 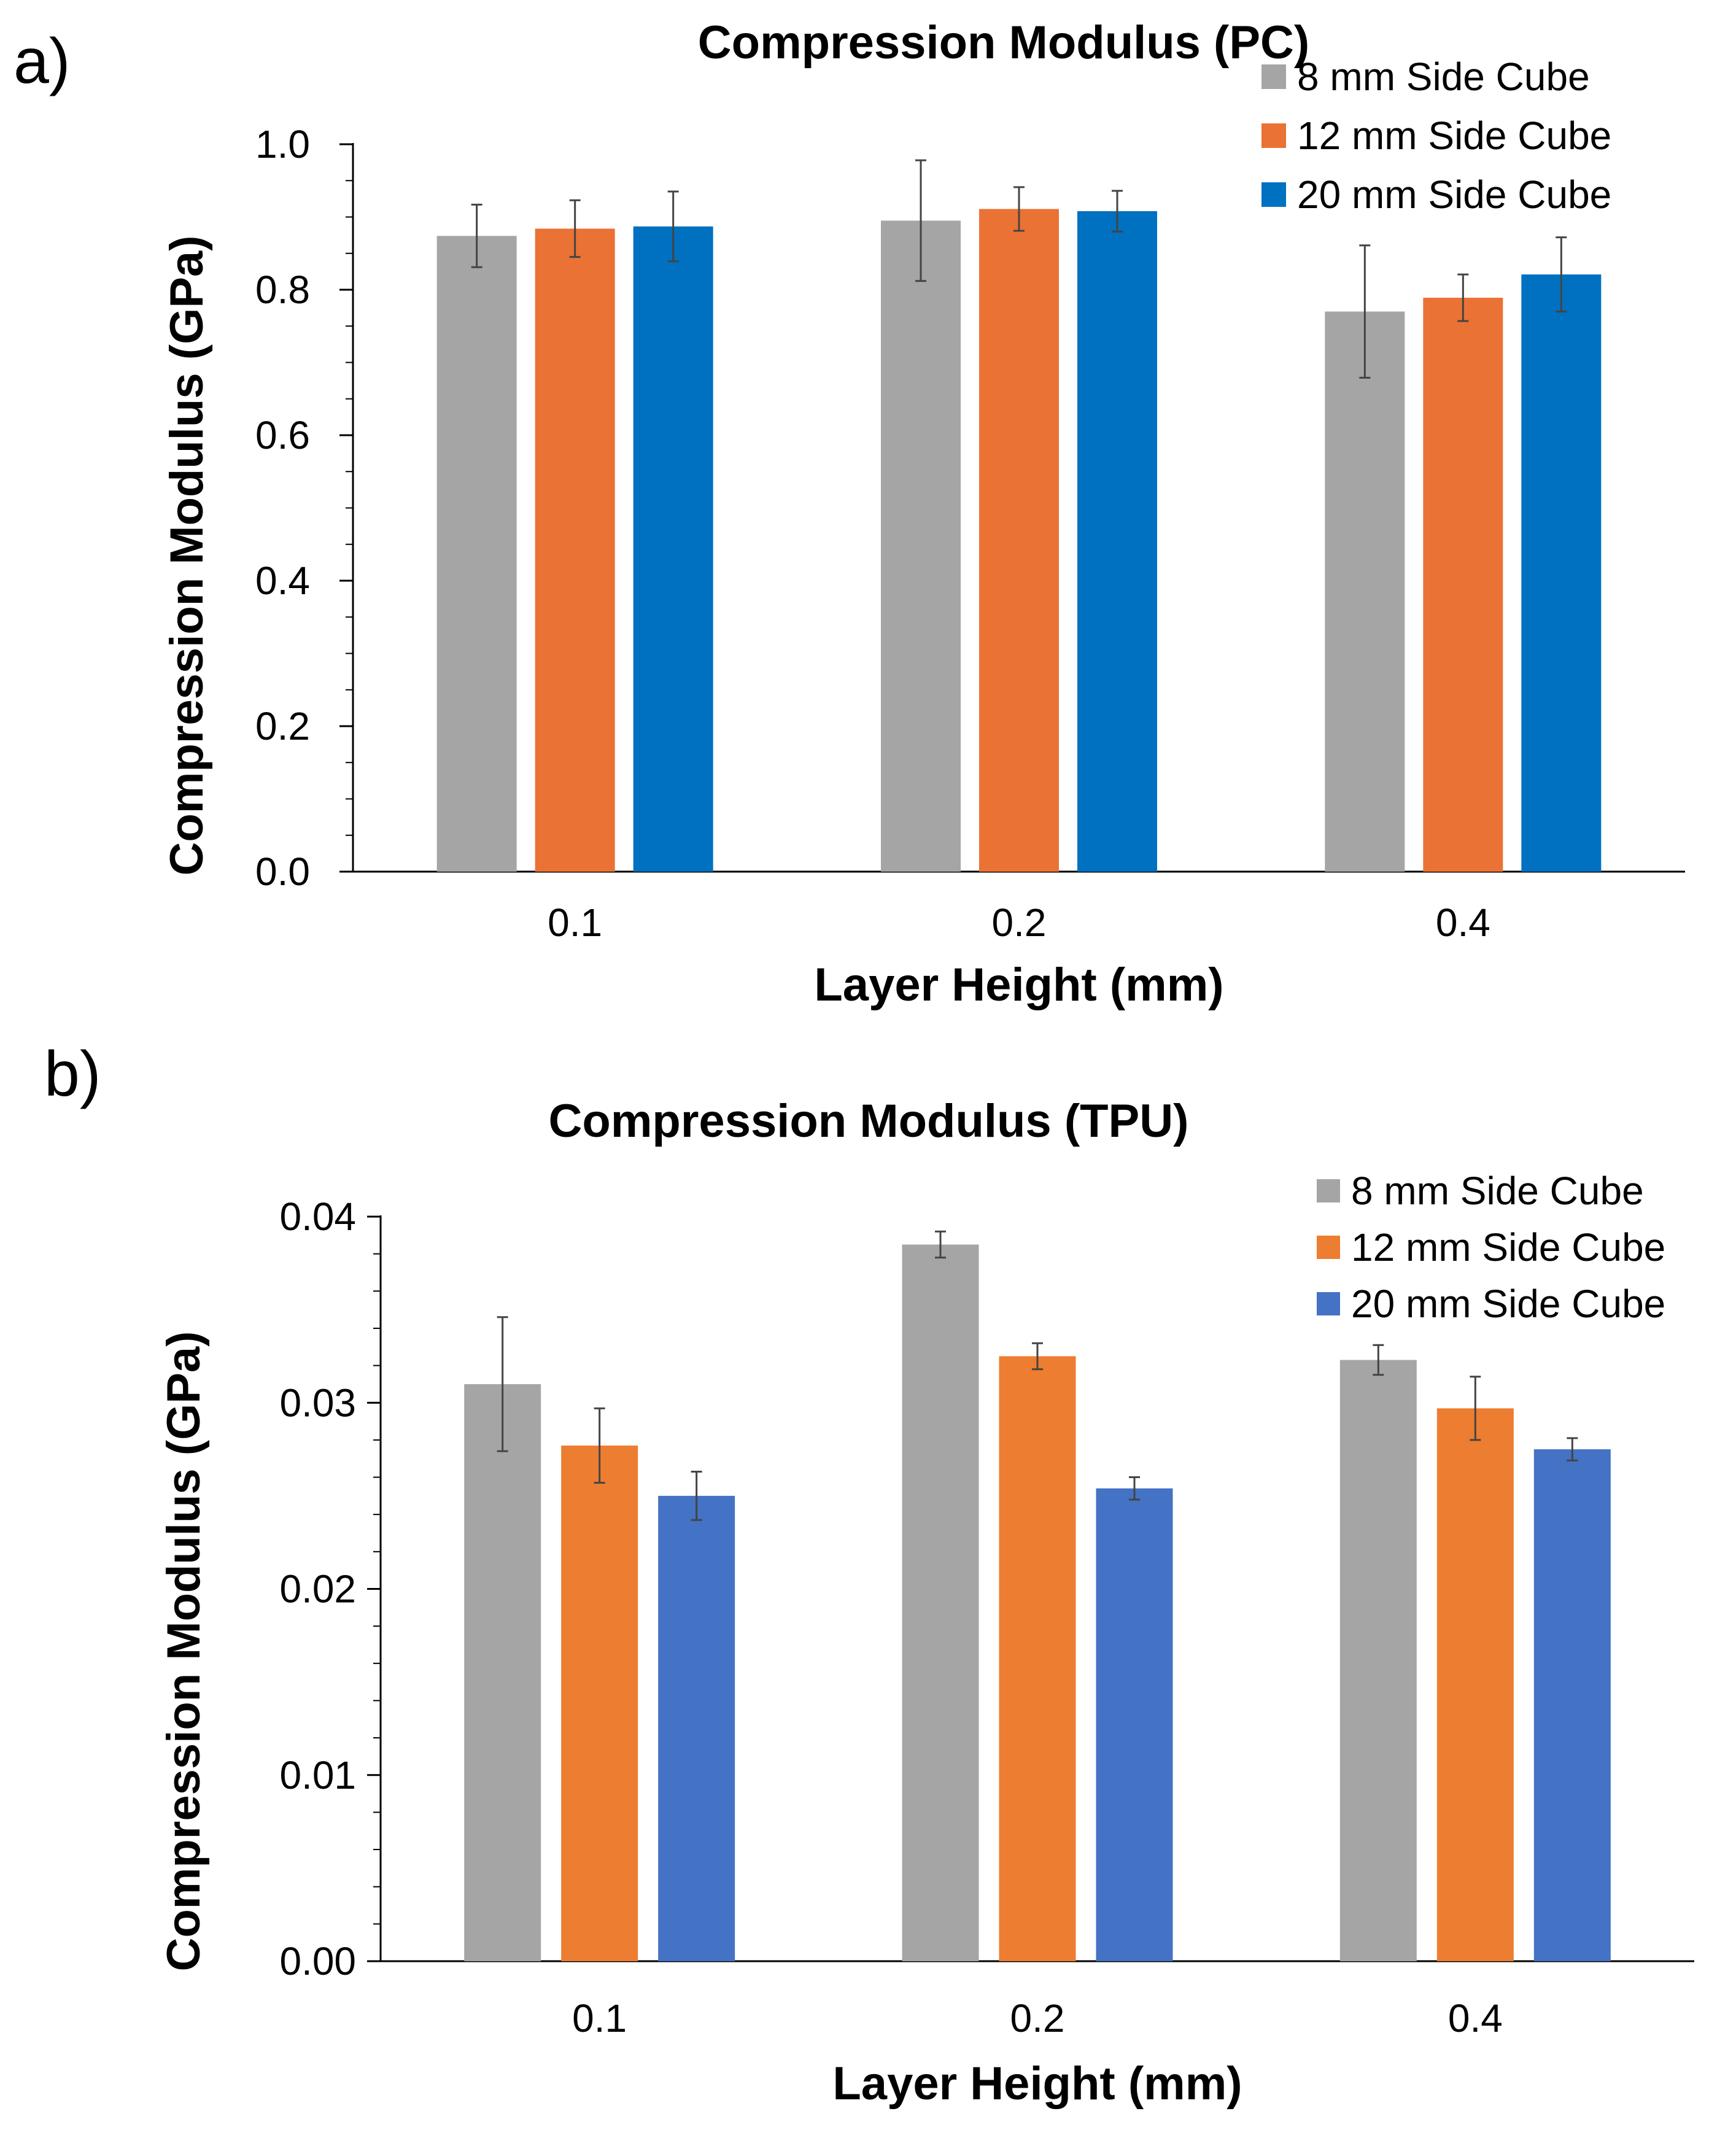 What do you see at coordinates (317, 1403) in the screenshot?
I see `y-tick-label: 0.03` at bounding box center [317, 1403].